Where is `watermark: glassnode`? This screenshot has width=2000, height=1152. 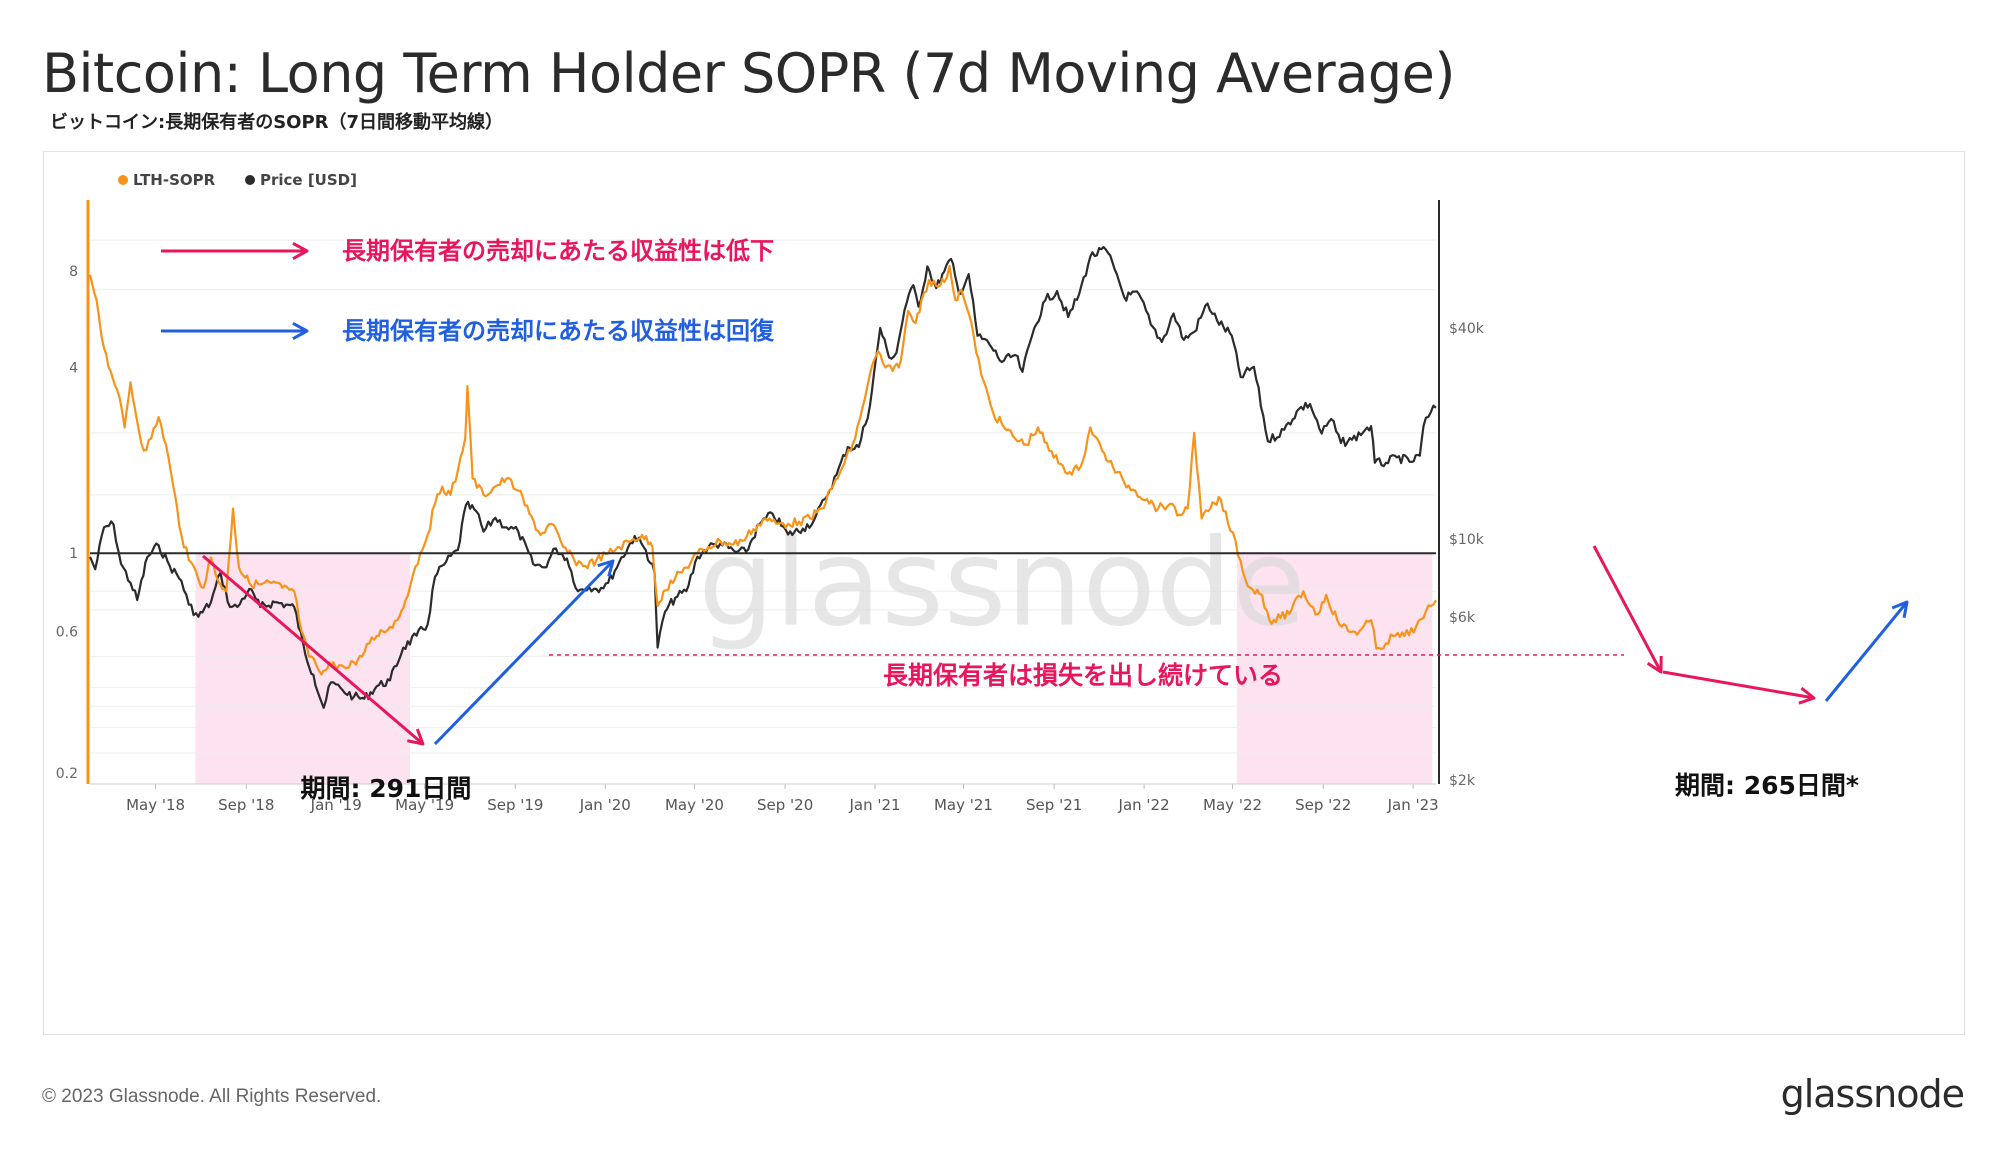 watermark: glassnode is located at coordinates (1002, 584).